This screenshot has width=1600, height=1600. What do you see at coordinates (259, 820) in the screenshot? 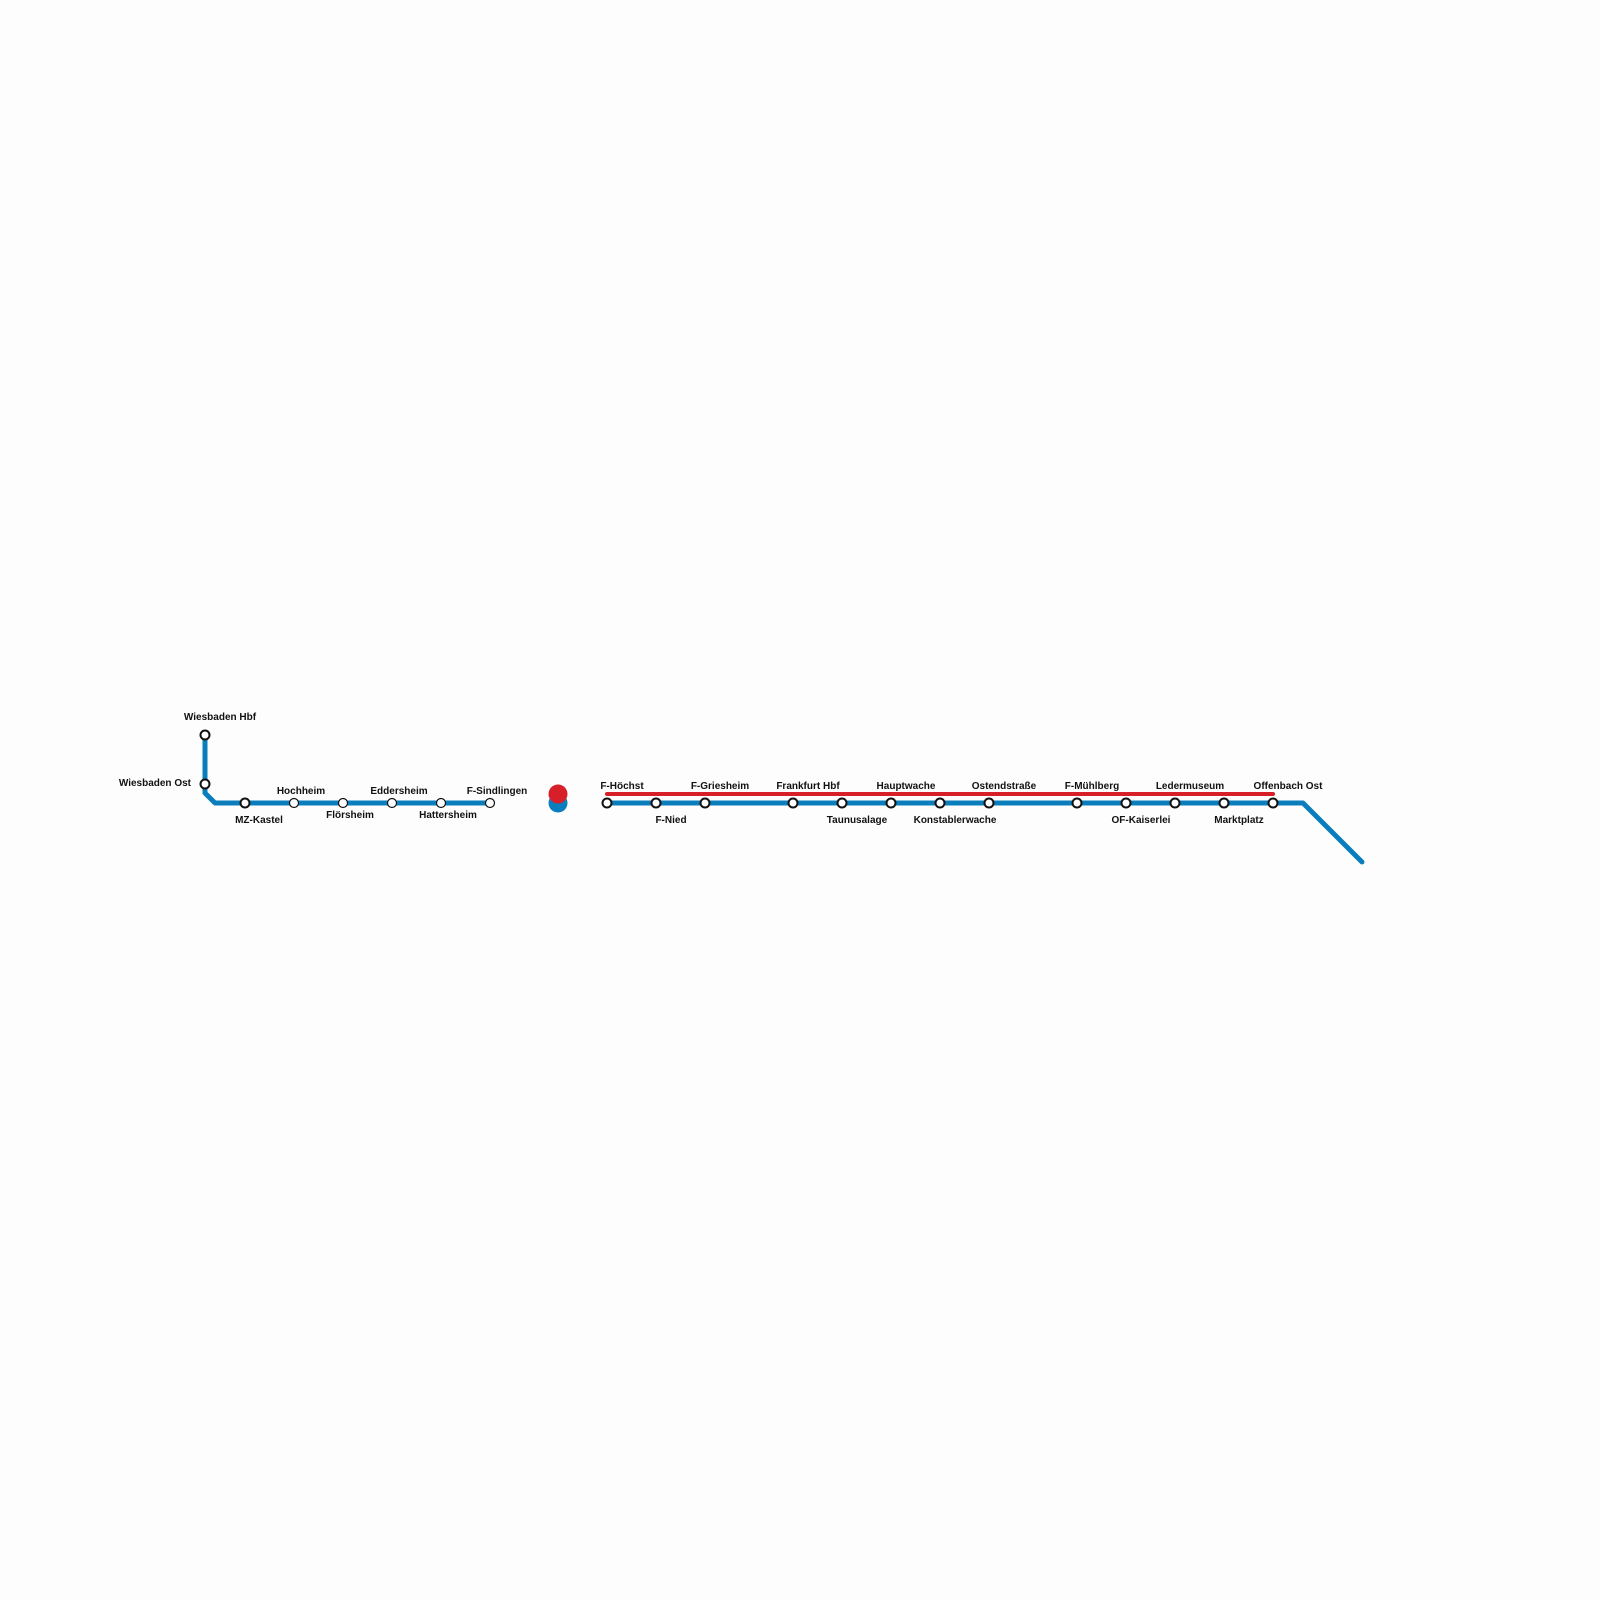
I see `station-label: MZ-Kastel` at bounding box center [259, 820].